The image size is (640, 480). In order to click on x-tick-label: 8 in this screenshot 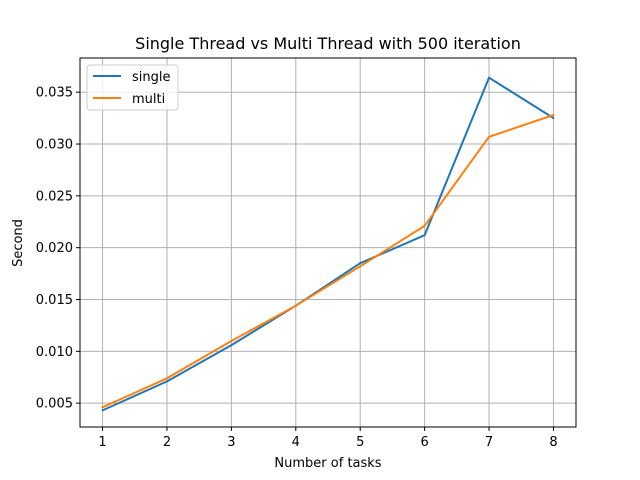, I will do `click(553, 442)`.